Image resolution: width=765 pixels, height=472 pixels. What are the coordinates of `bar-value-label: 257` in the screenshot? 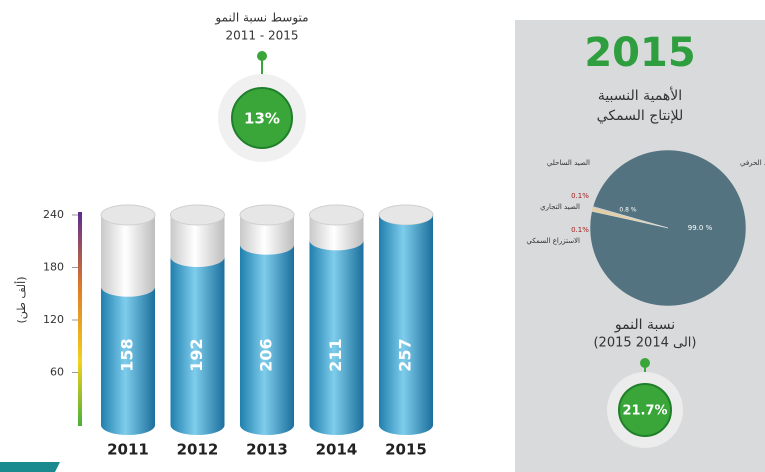 It's located at (405, 354).